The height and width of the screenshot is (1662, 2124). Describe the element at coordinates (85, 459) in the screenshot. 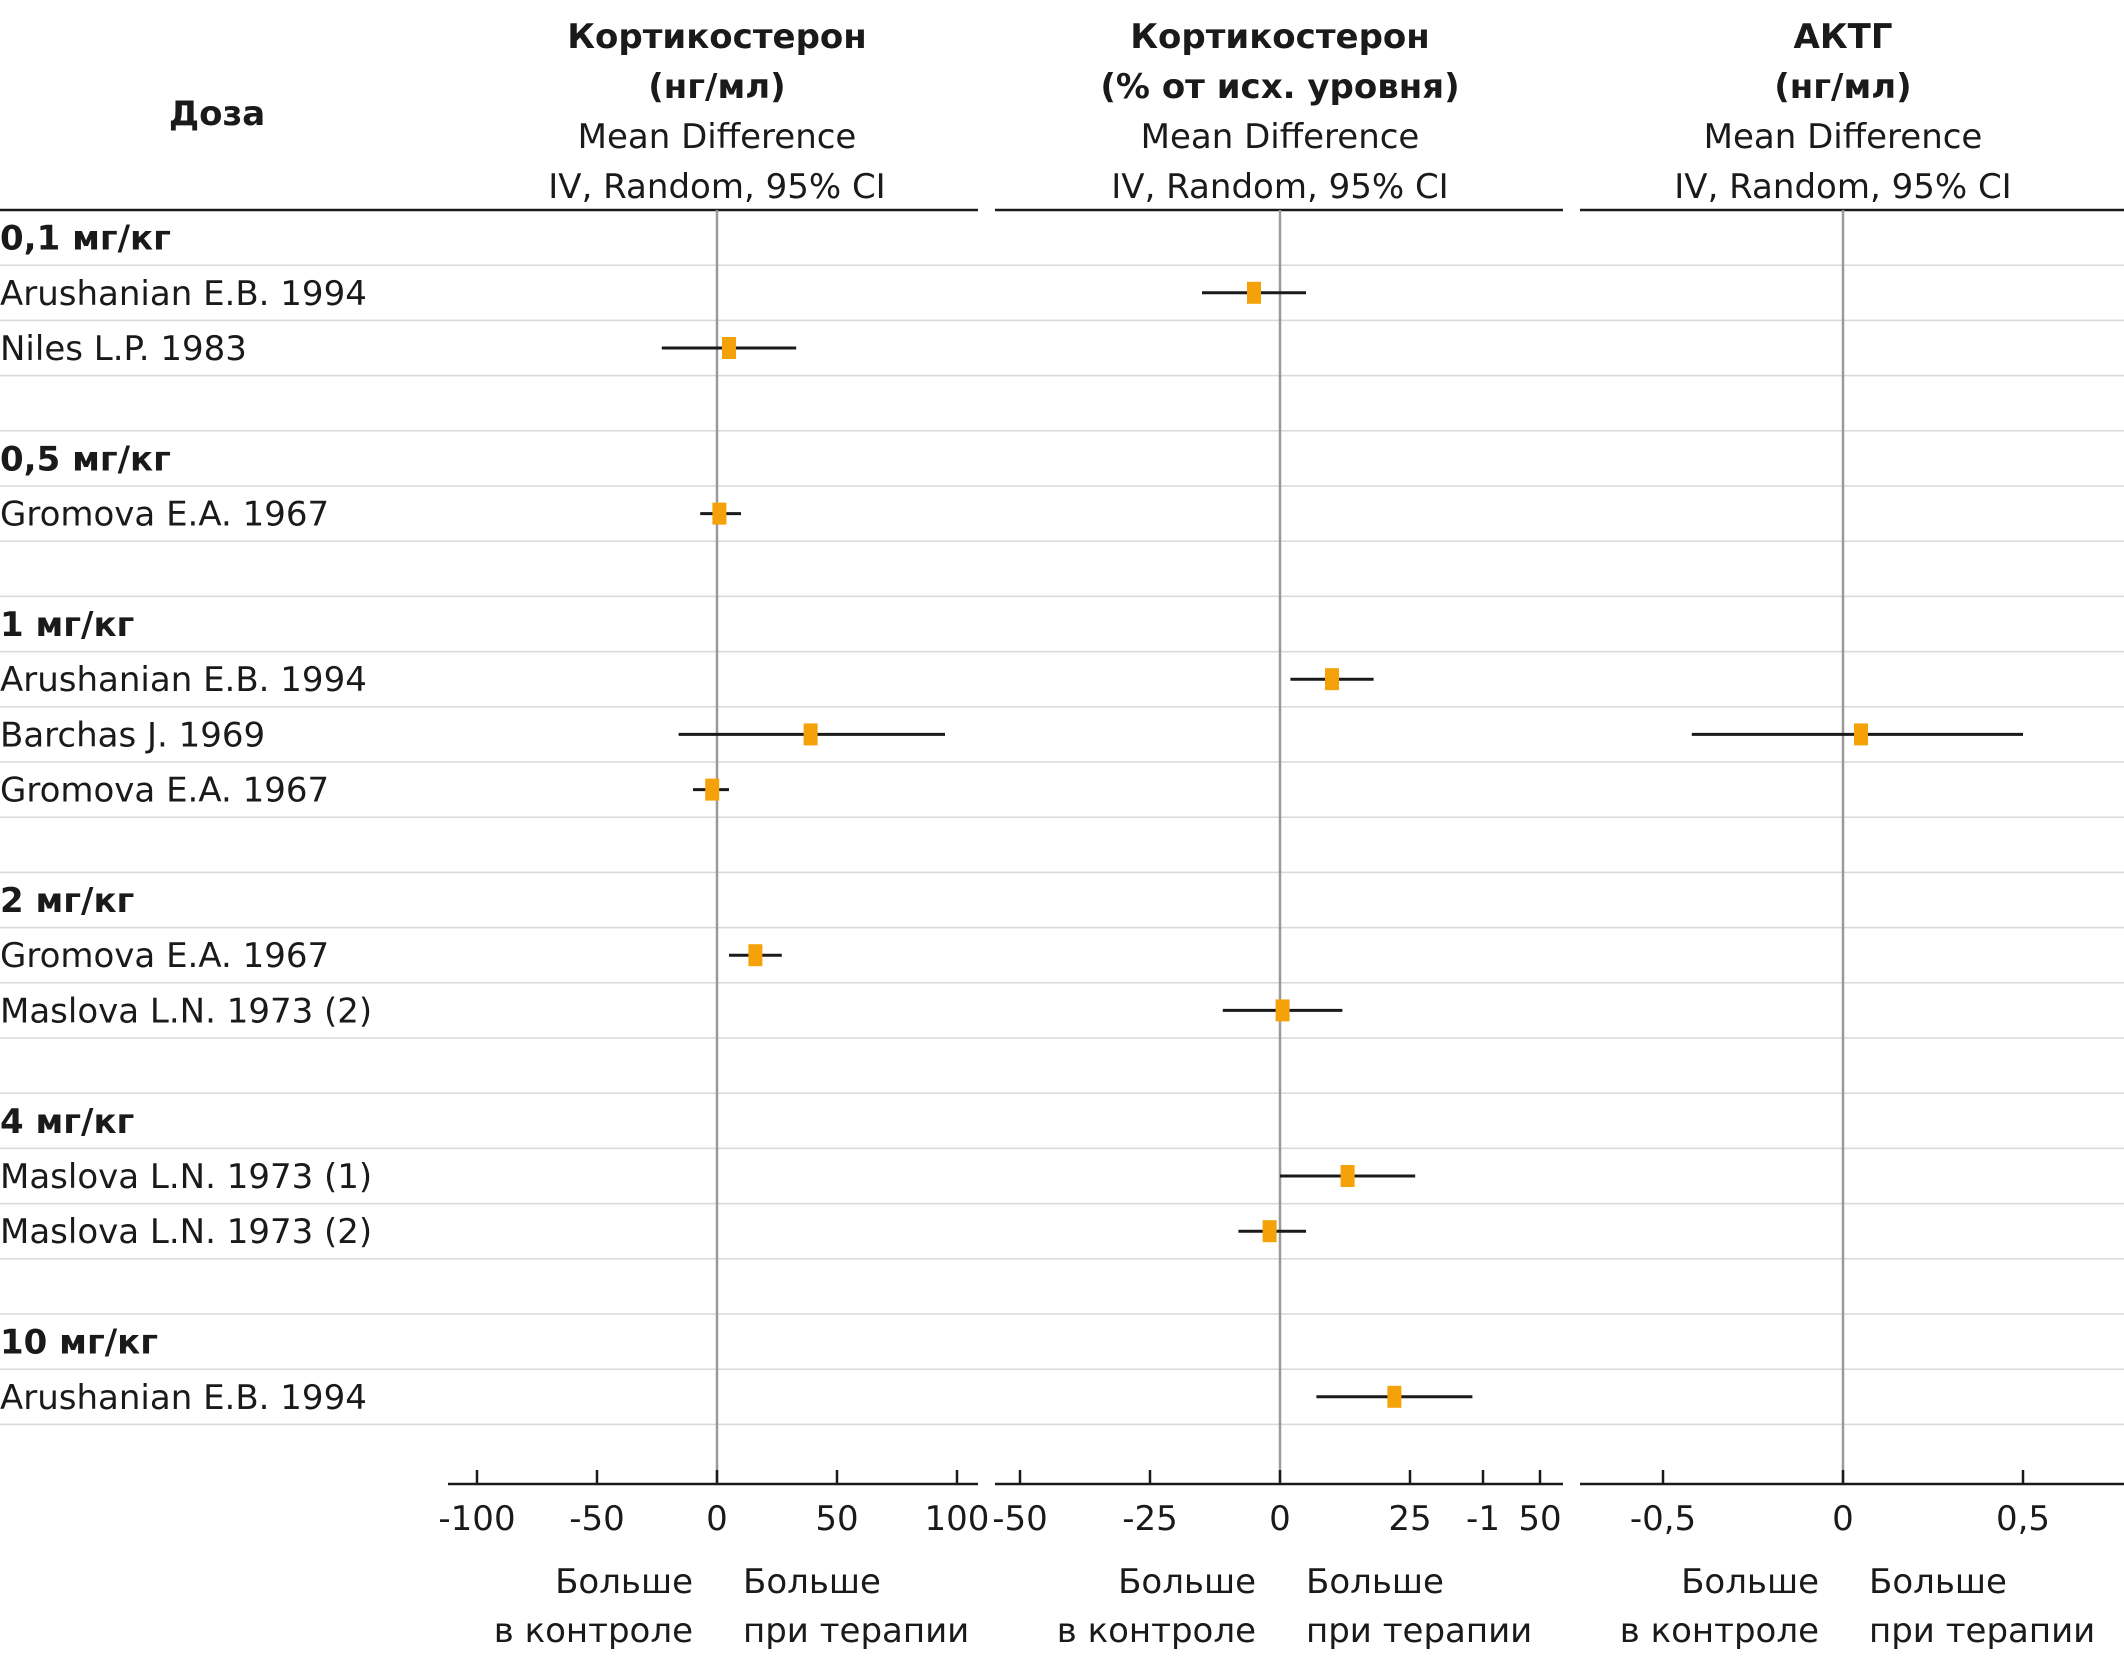

I see `dose-group-label: 0,5 мг/кг` at that location.